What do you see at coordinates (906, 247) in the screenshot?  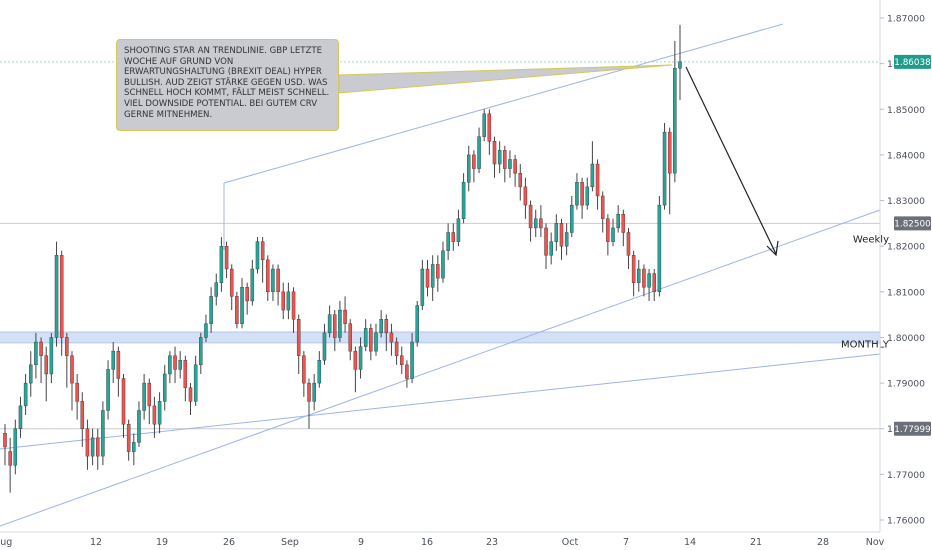 I see `y-tick-label: 1.82000` at bounding box center [906, 247].